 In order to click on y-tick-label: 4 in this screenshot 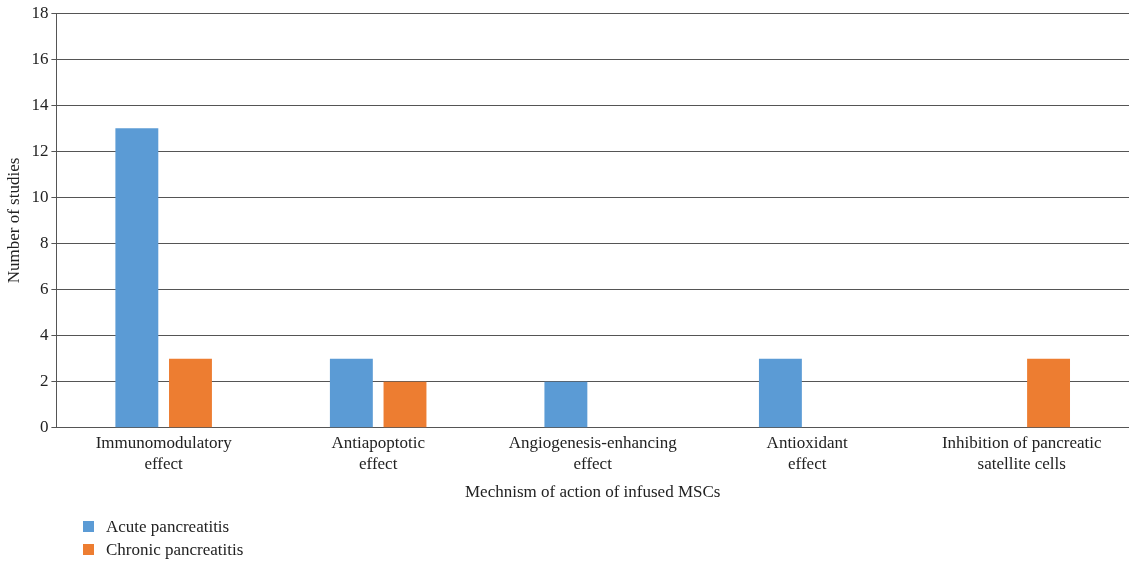, I will do `click(44, 335)`.